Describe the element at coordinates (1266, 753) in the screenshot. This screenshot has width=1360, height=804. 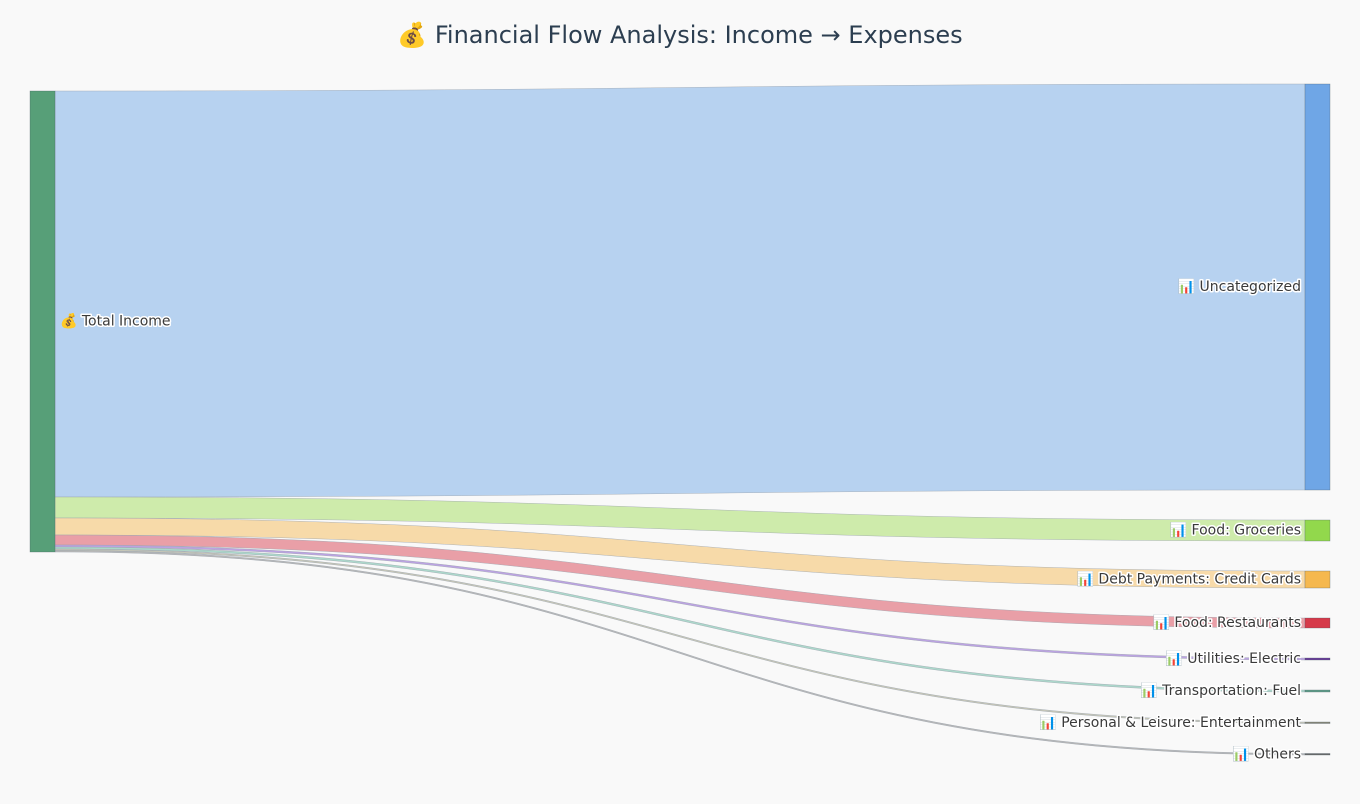
I see `node-label: 📊 Others` at that location.